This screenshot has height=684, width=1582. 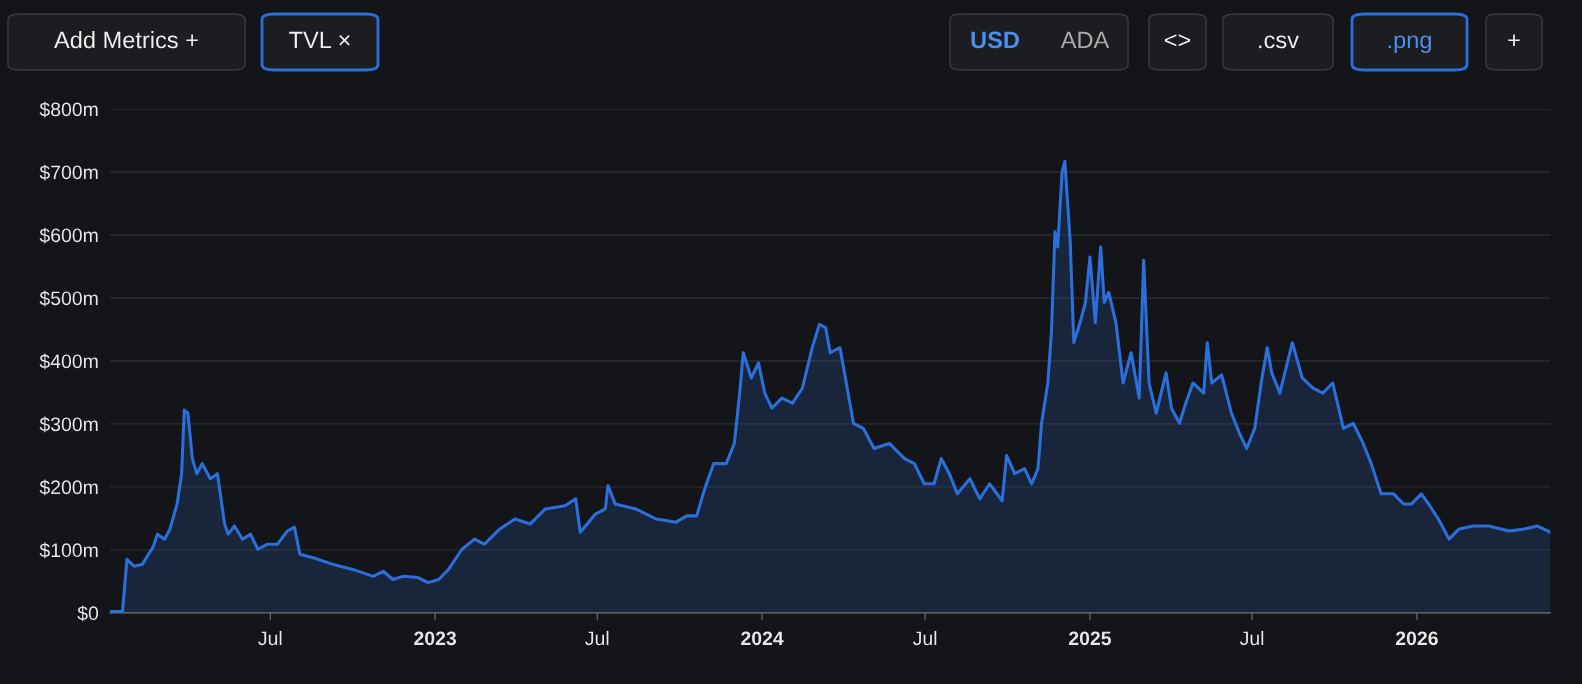 What do you see at coordinates (68, 550) in the screenshot?
I see `y-tick-label: $100m` at bounding box center [68, 550].